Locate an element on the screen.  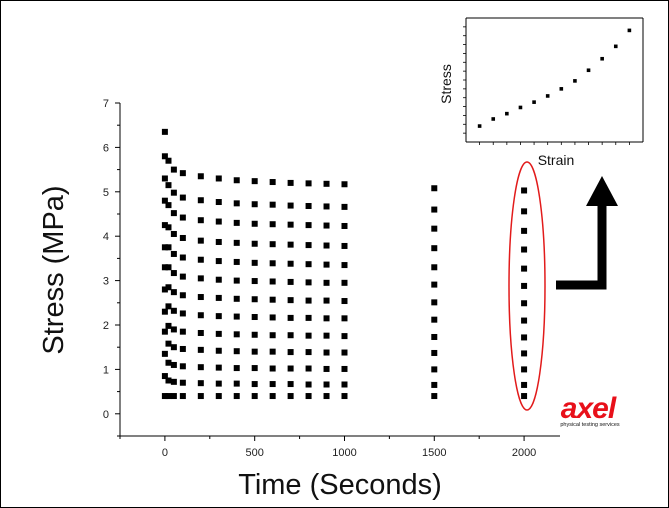
inset-background is located at coordinates (553, 82).